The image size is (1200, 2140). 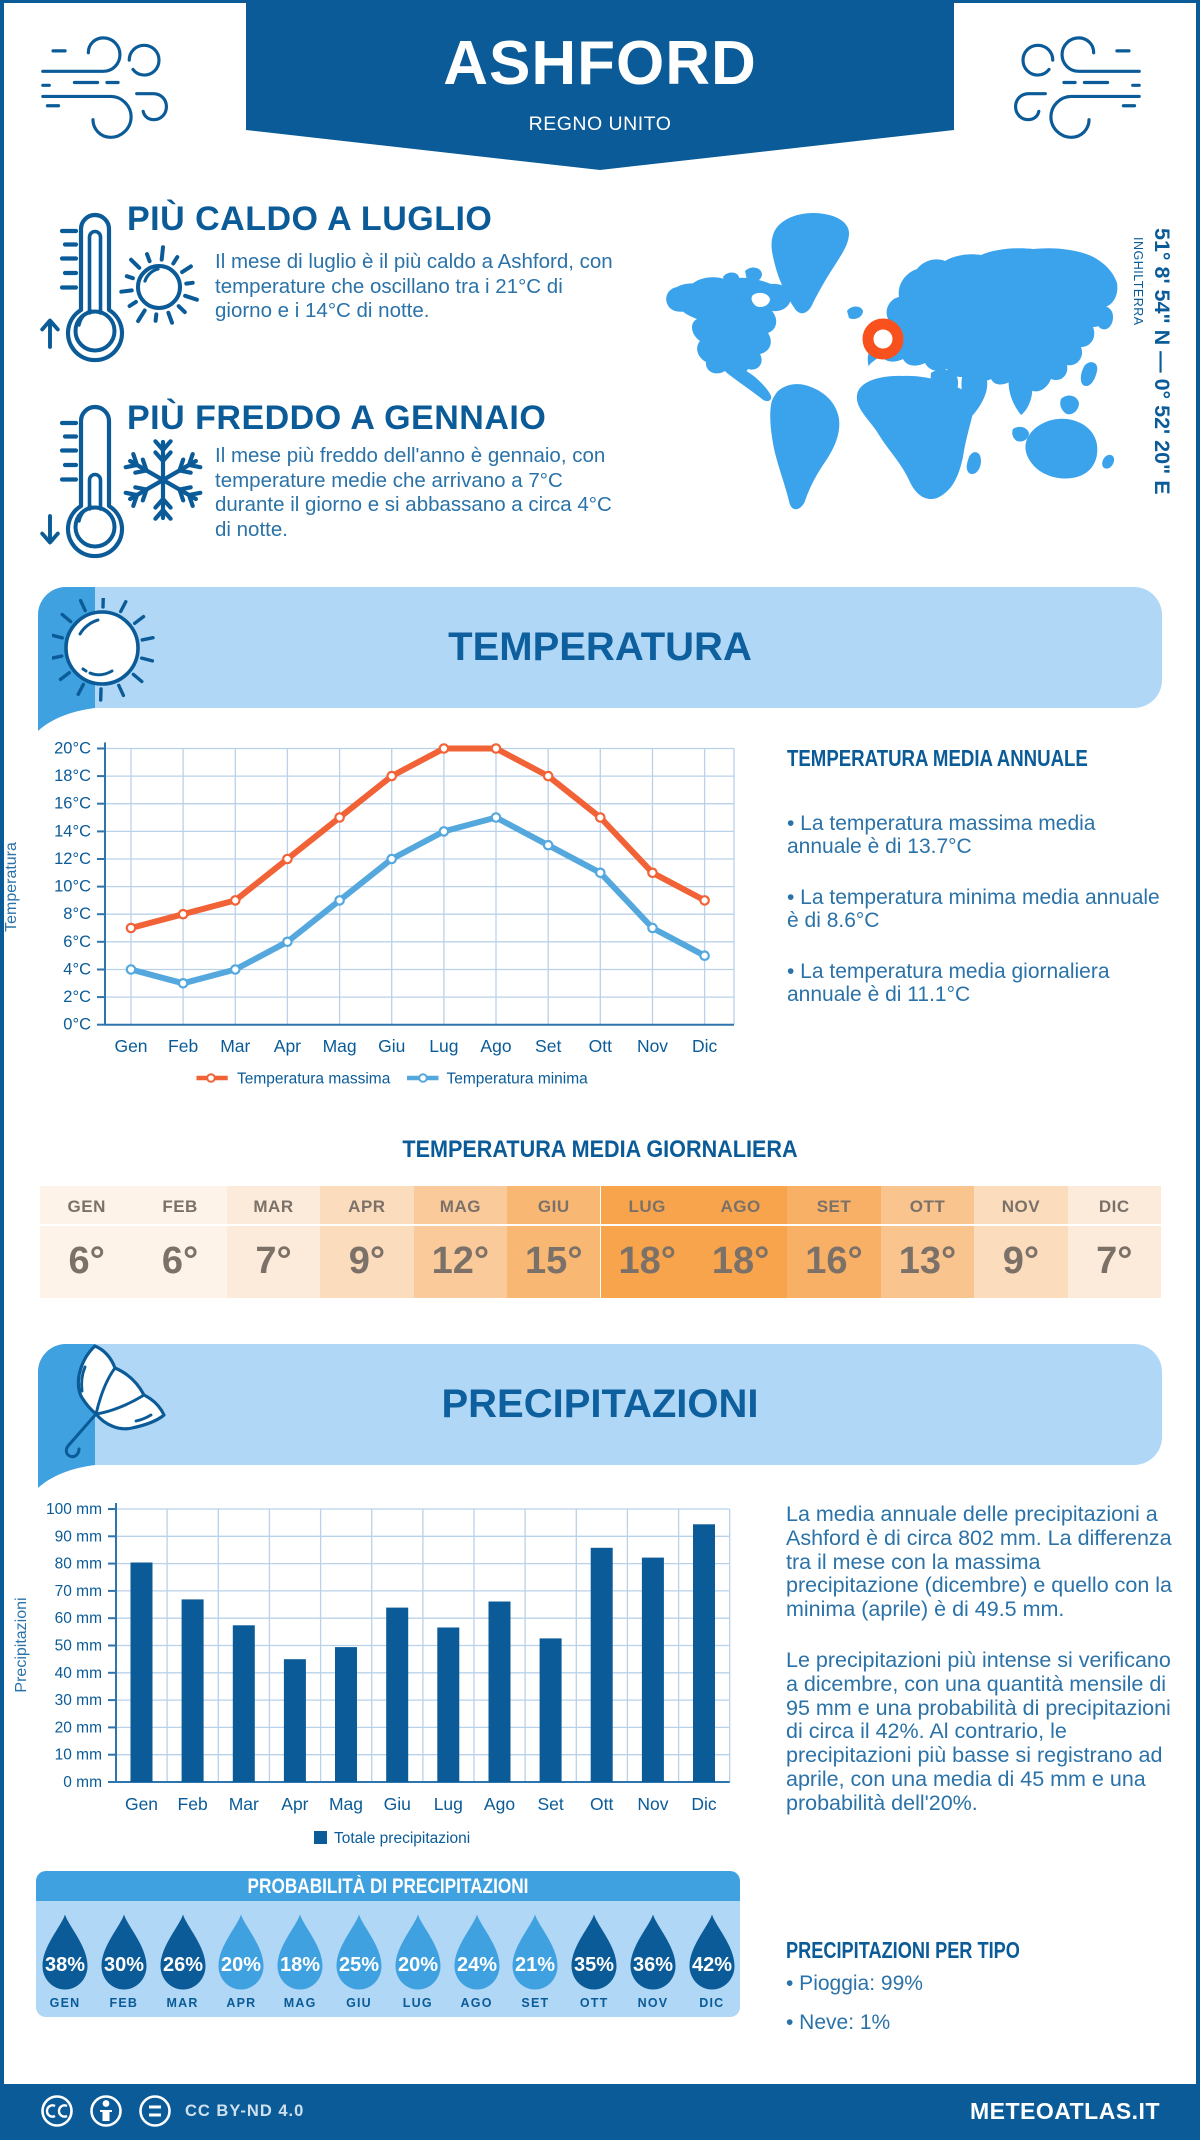 What do you see at coordinates (11, 887) in the screenshot?
I see `svg-text: Temperatura` at bounding box center [11, 887].